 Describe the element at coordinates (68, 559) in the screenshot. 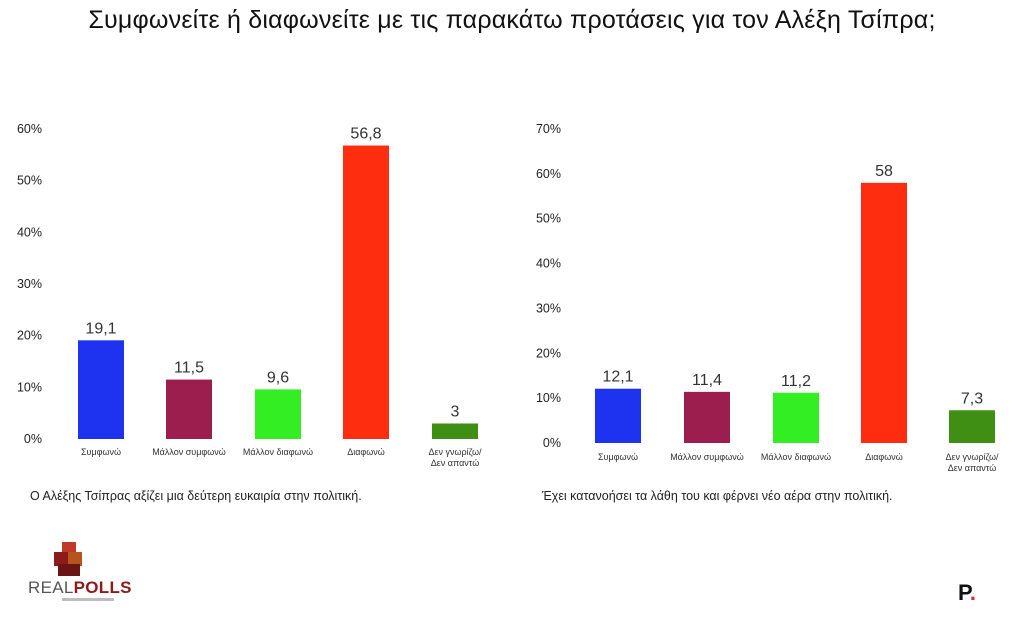

I see `realpolls-logo-icon` at that location.